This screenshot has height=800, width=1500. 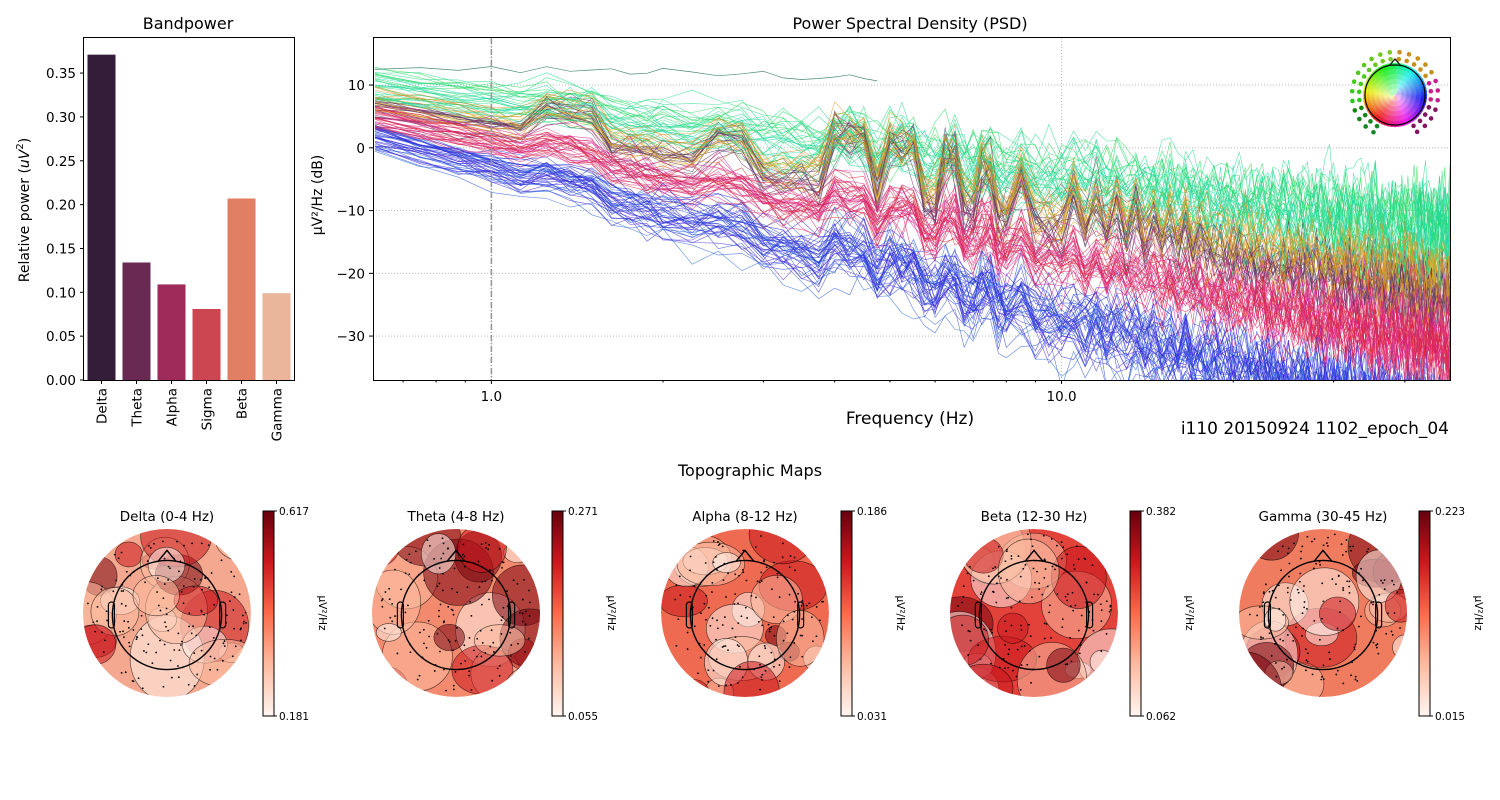 What do you see at coordinates (188, 23) in the screenshot?
I see `bandpower-title: Bandpower` at bounding box center [188, 23].